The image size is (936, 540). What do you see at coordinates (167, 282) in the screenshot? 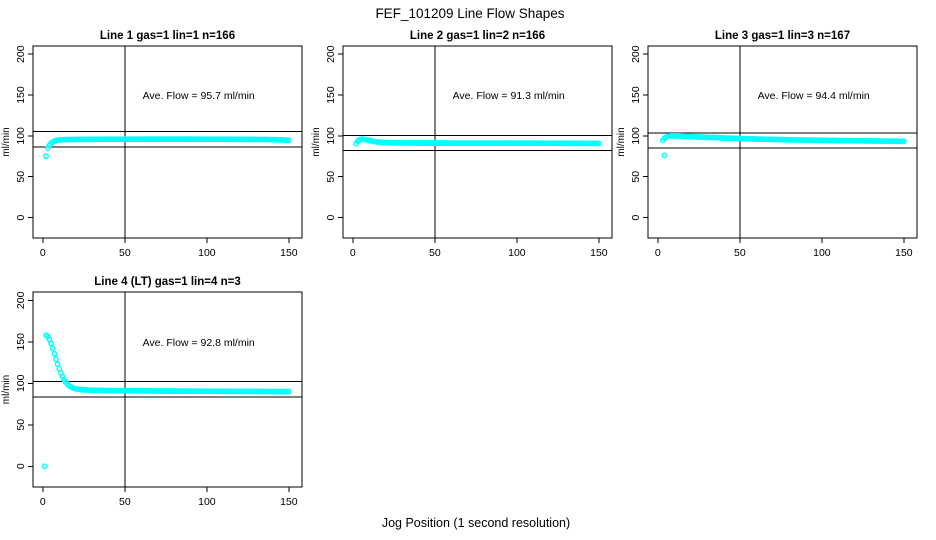
I see `panel-title: Line 4 (LT) gas=1 lin=4 n=3` at bounding box center [167, 282].